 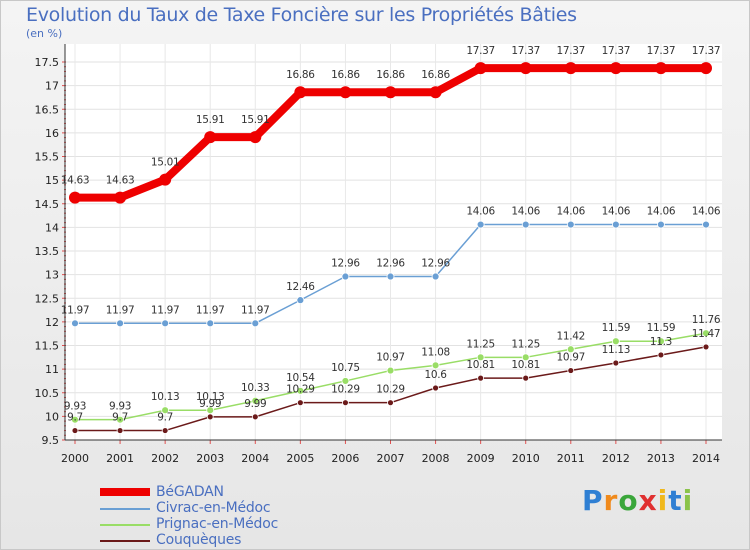 What do you see at coordinates (125, 492) in the screenshot?
I see `legend-swatch-begadan` at bounding box center [125, 492].